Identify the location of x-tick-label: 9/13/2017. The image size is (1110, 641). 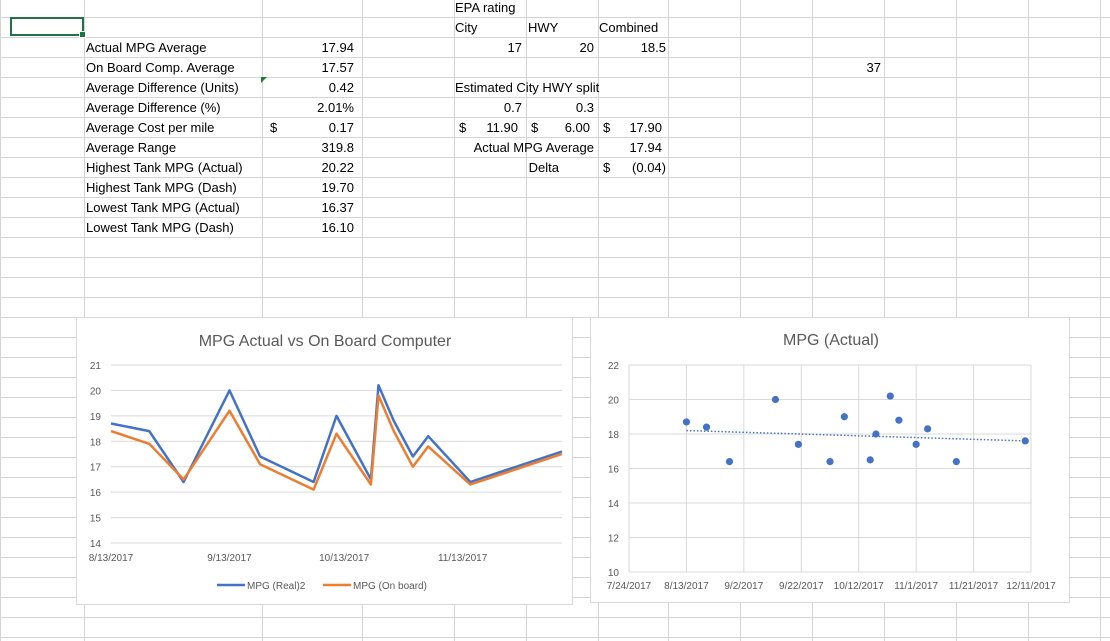
(229, 558).